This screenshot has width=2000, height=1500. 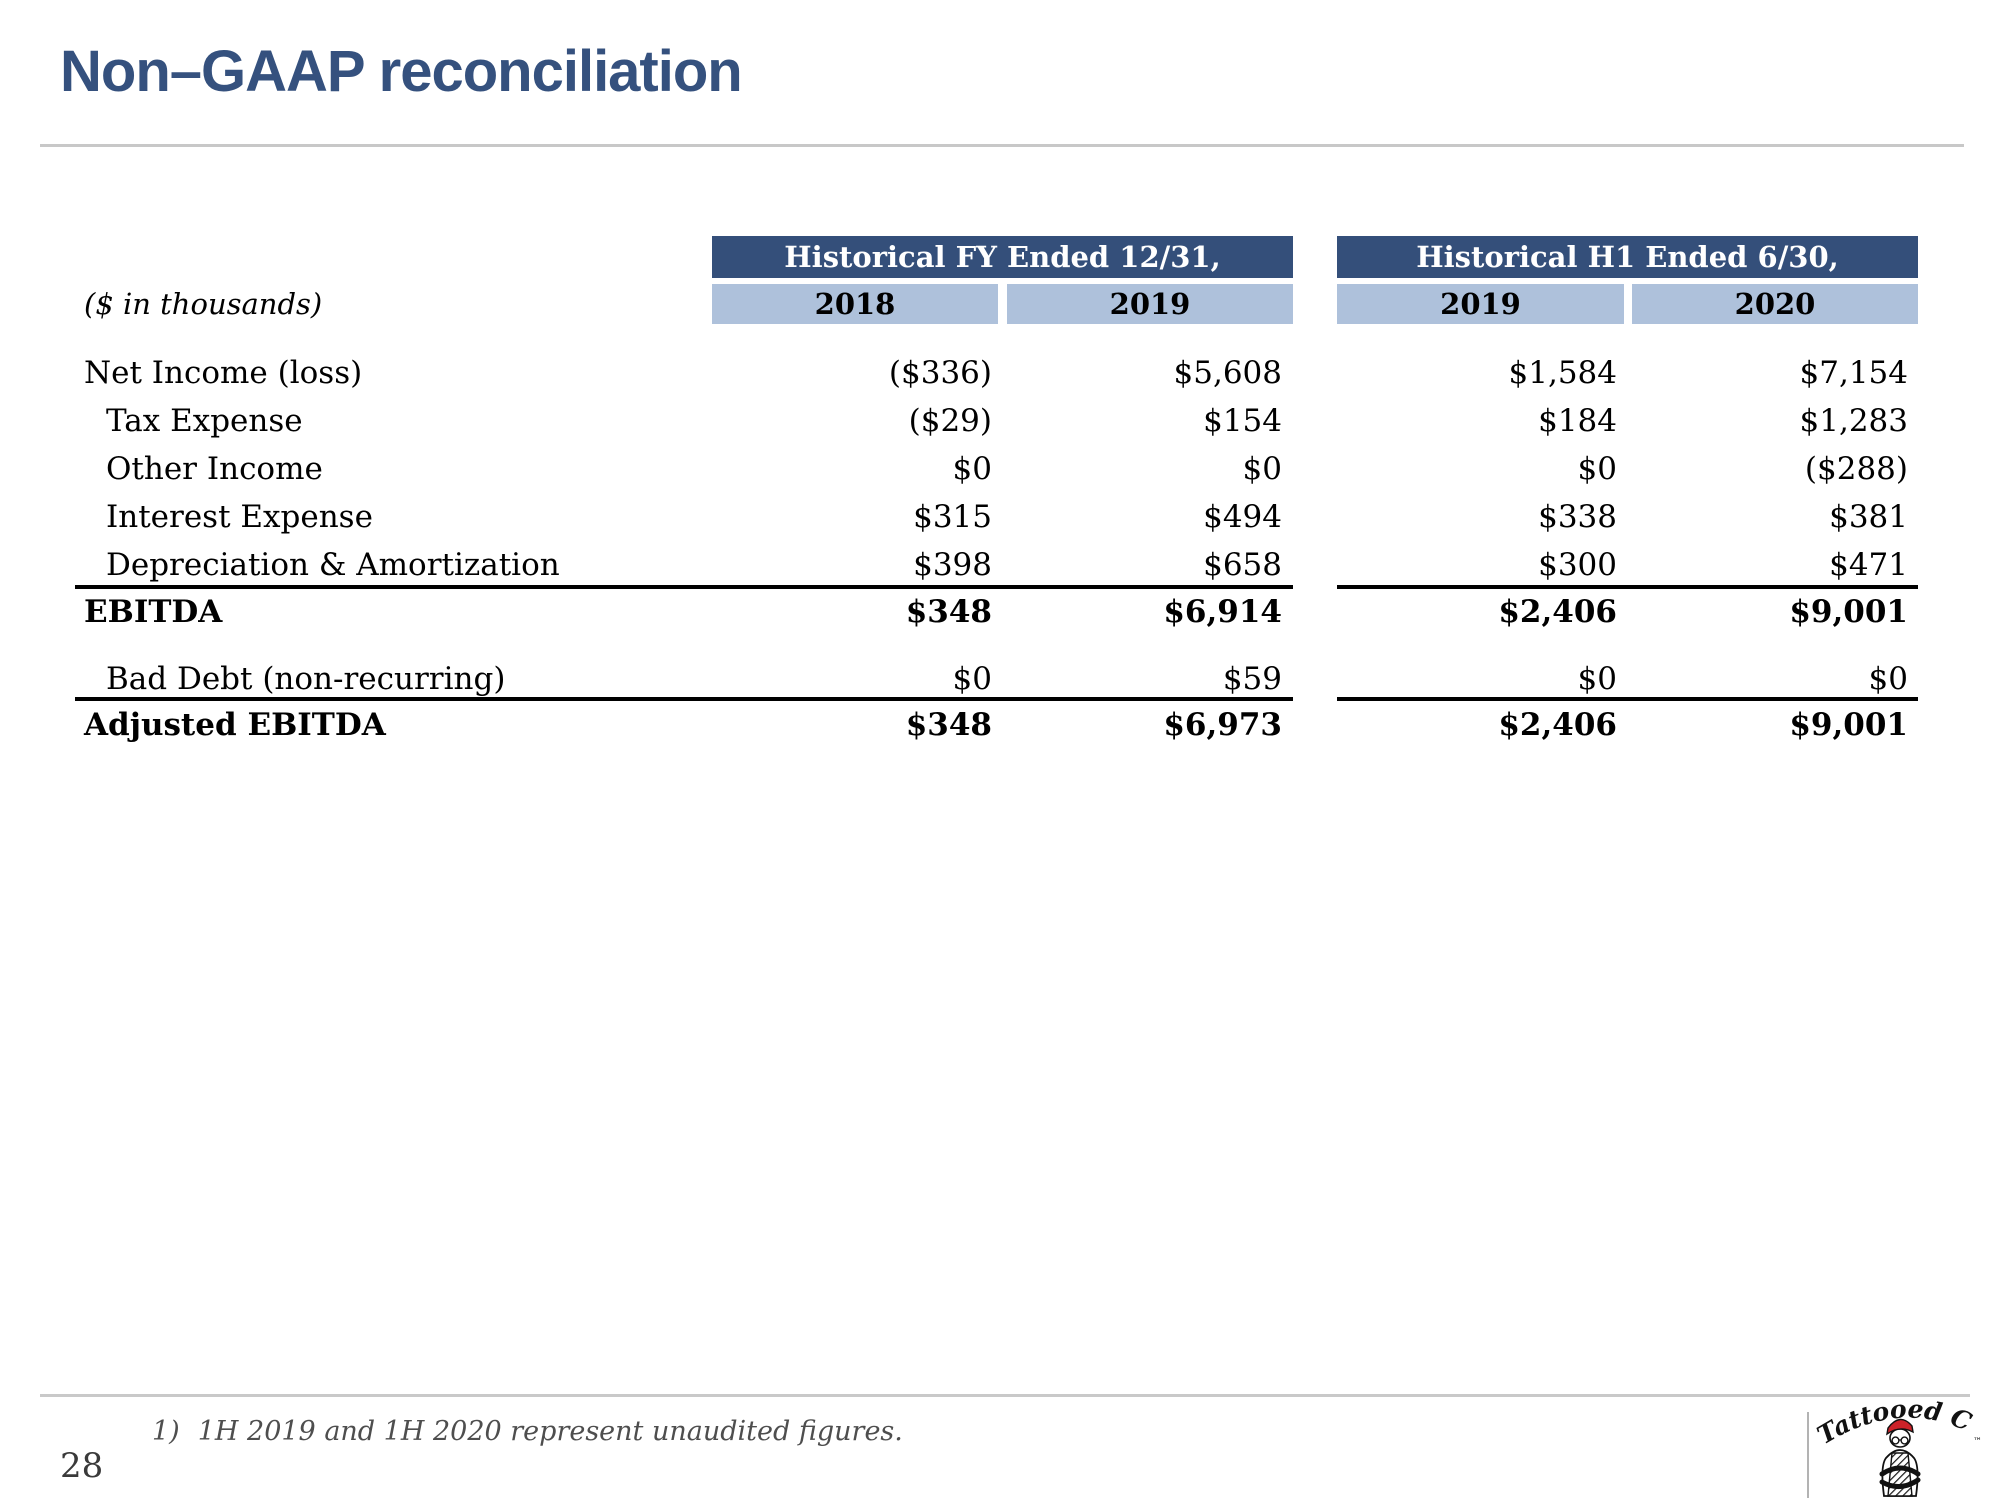 I want to click on cell-value: $494, so click(x=1242, y=517).